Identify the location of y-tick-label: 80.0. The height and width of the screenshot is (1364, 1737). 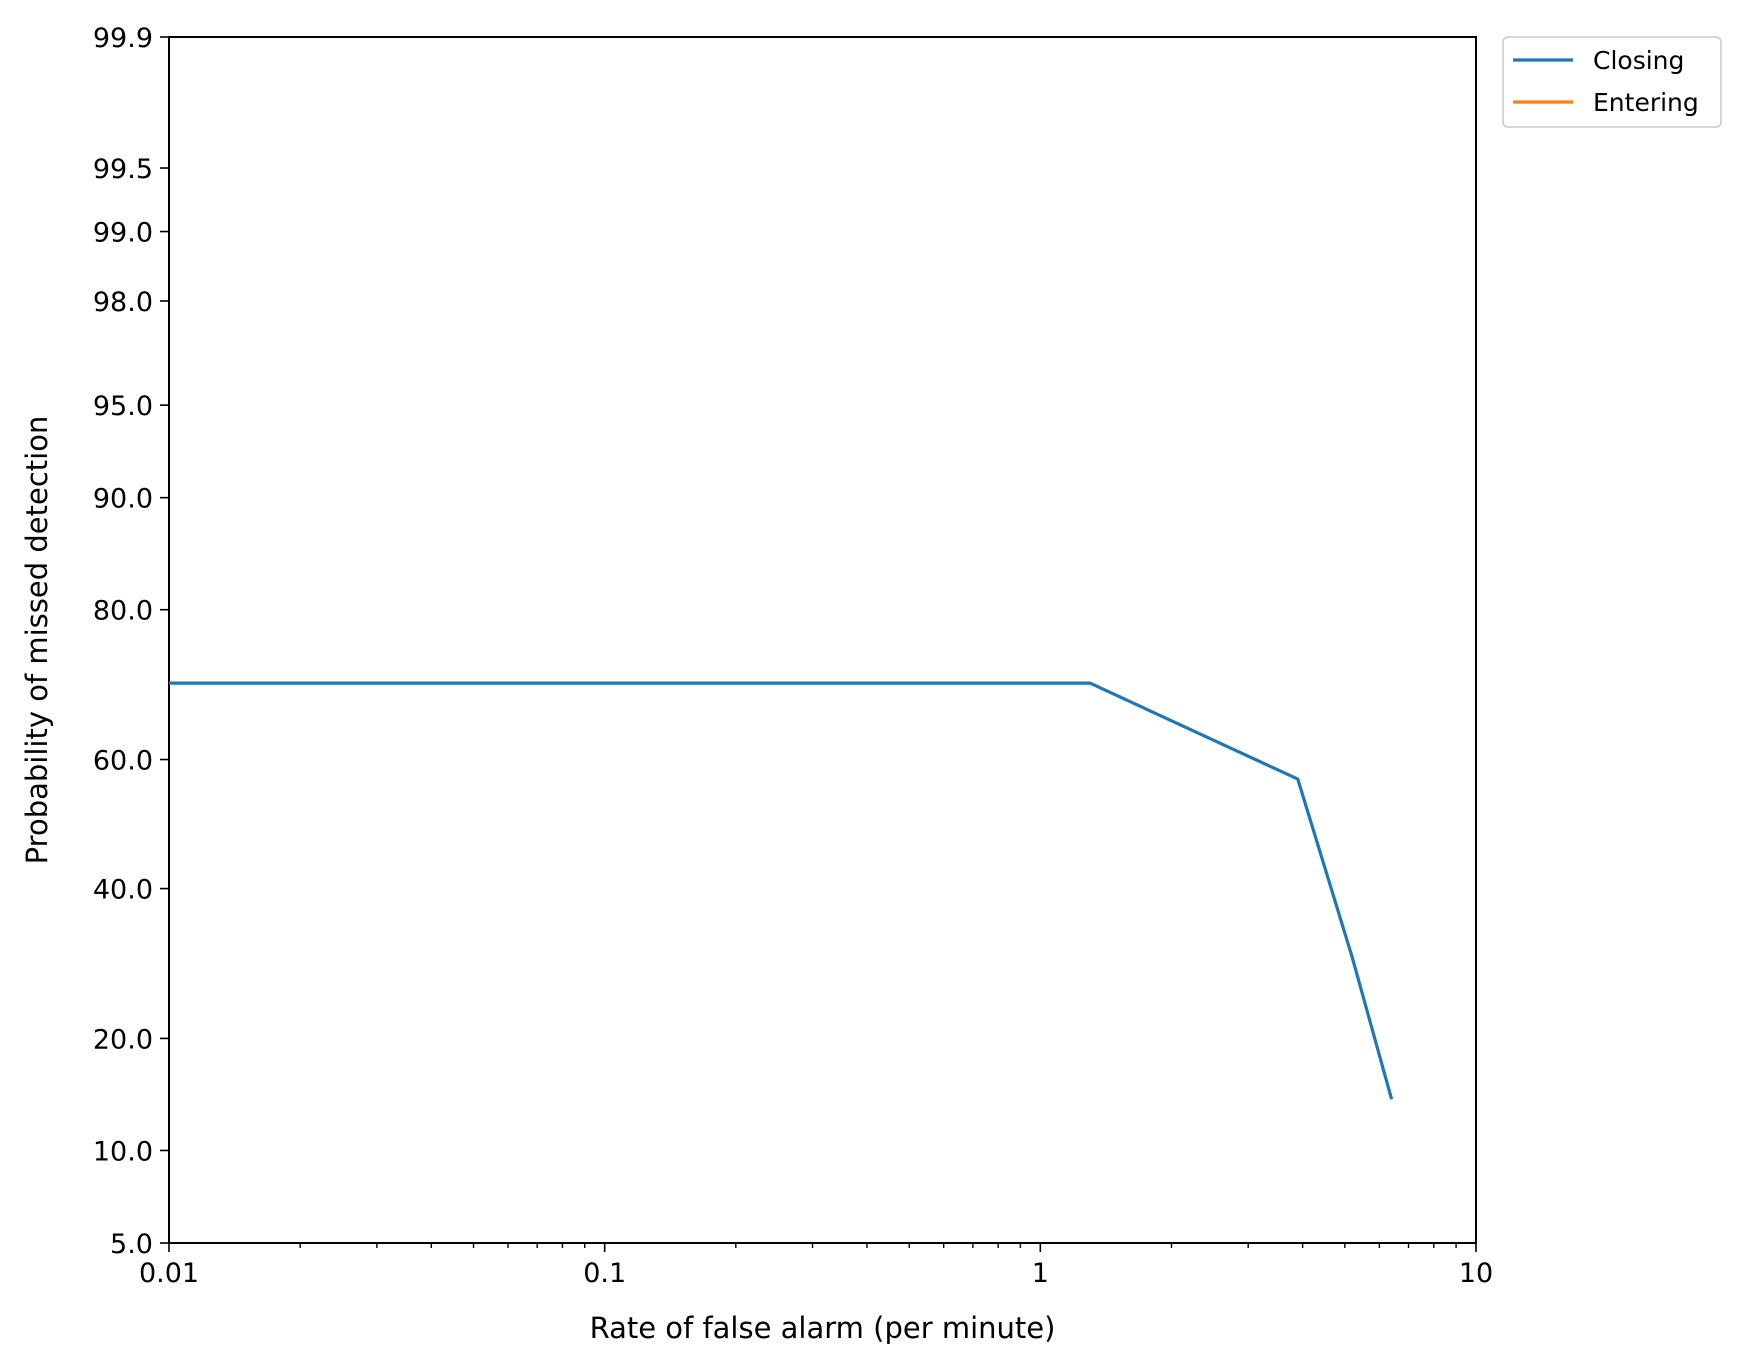
(123, 611).